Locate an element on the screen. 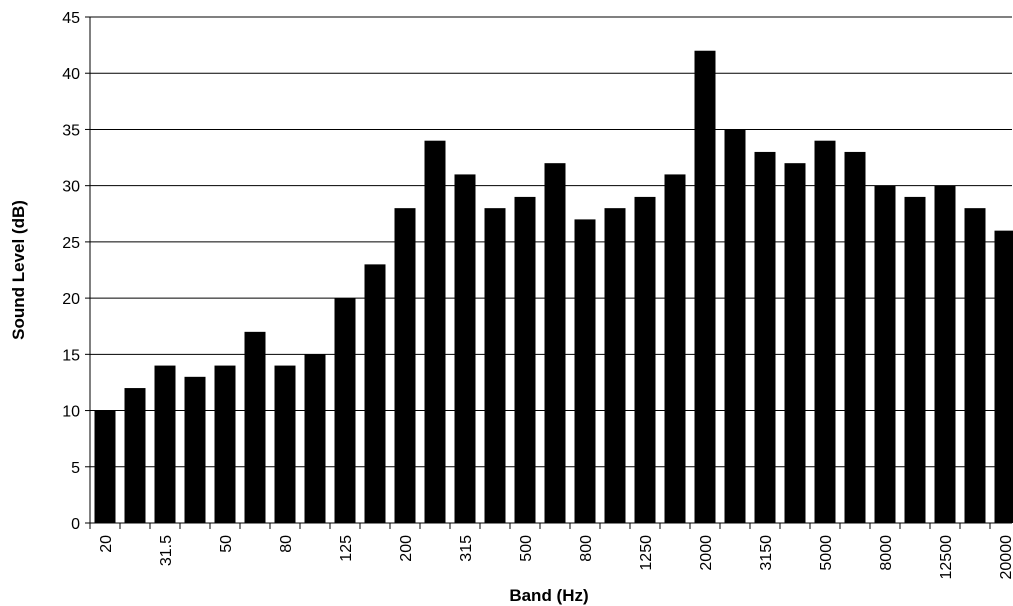 The image size is (1013, 606). y-tick-label: 20 is located at coordinates (71, 299).